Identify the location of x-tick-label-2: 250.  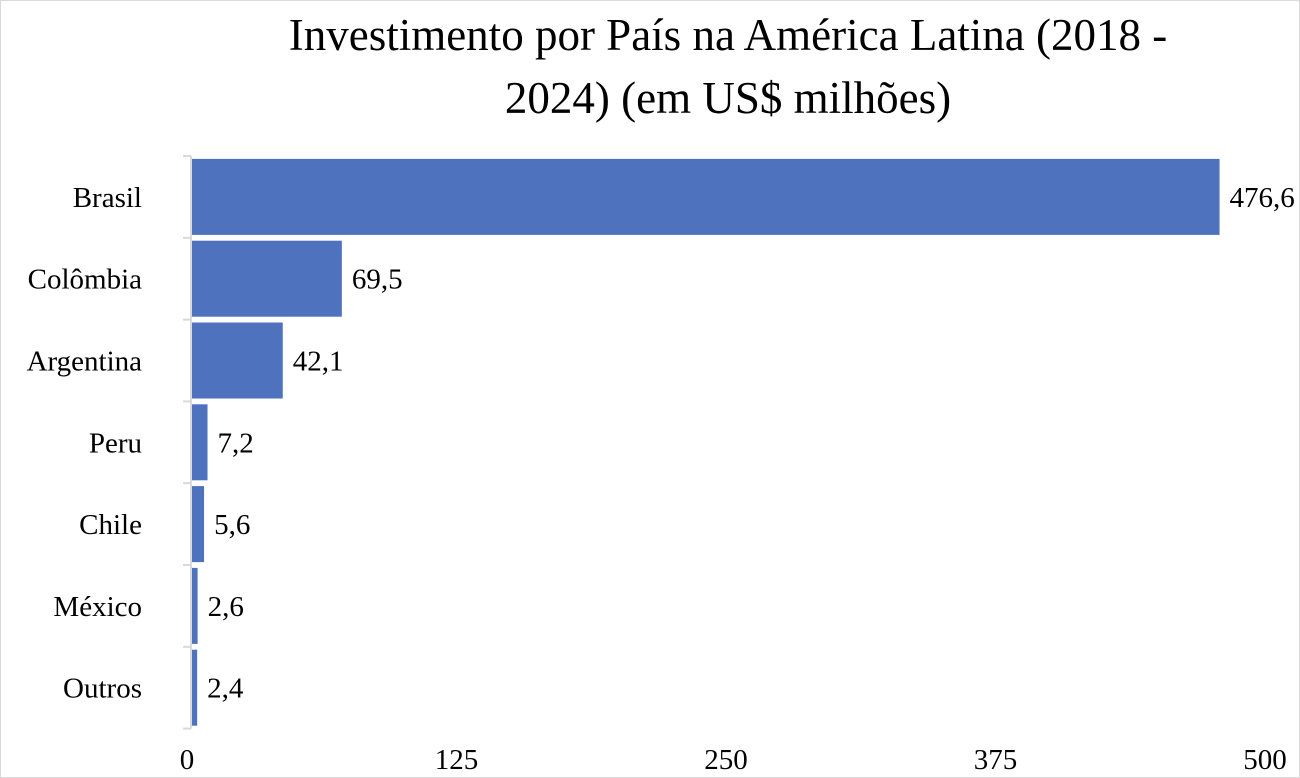
(726, 760).